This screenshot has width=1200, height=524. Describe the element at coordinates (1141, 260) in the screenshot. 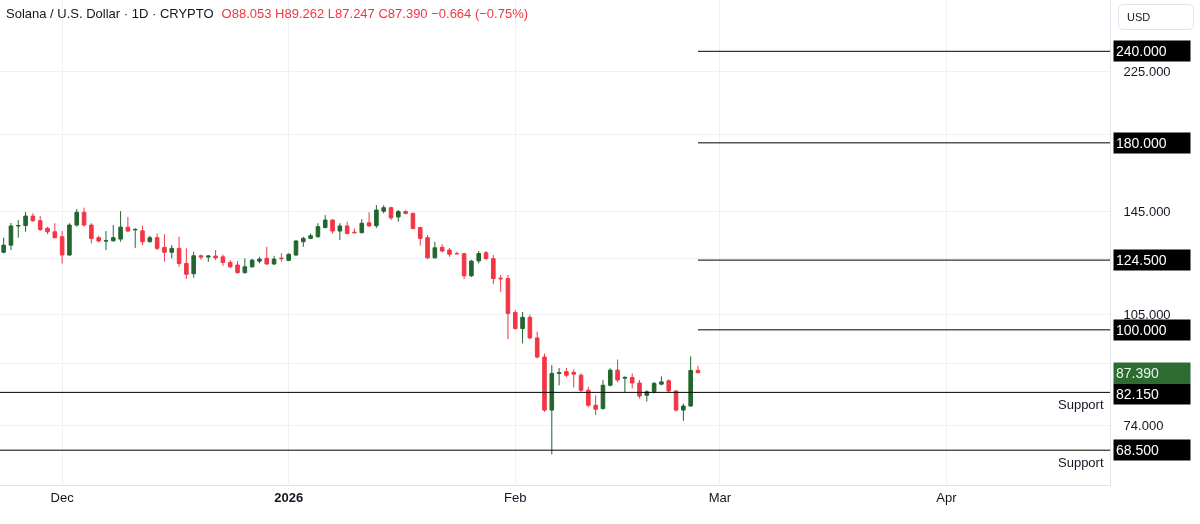

I see `data-label: 124.500` at that location.